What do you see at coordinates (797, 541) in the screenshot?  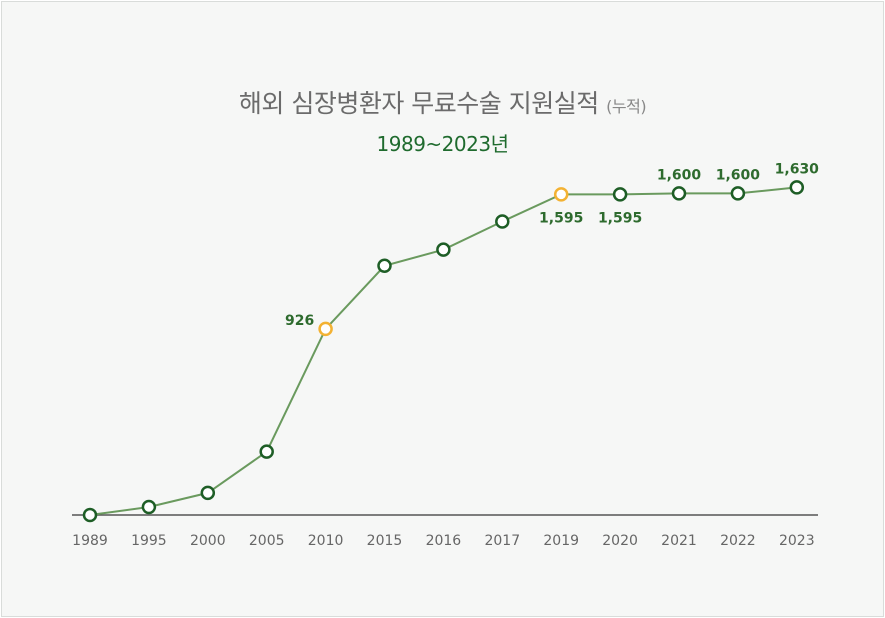 I see `x-tick-label-2023: 2023` at bounding box center [797, 541].